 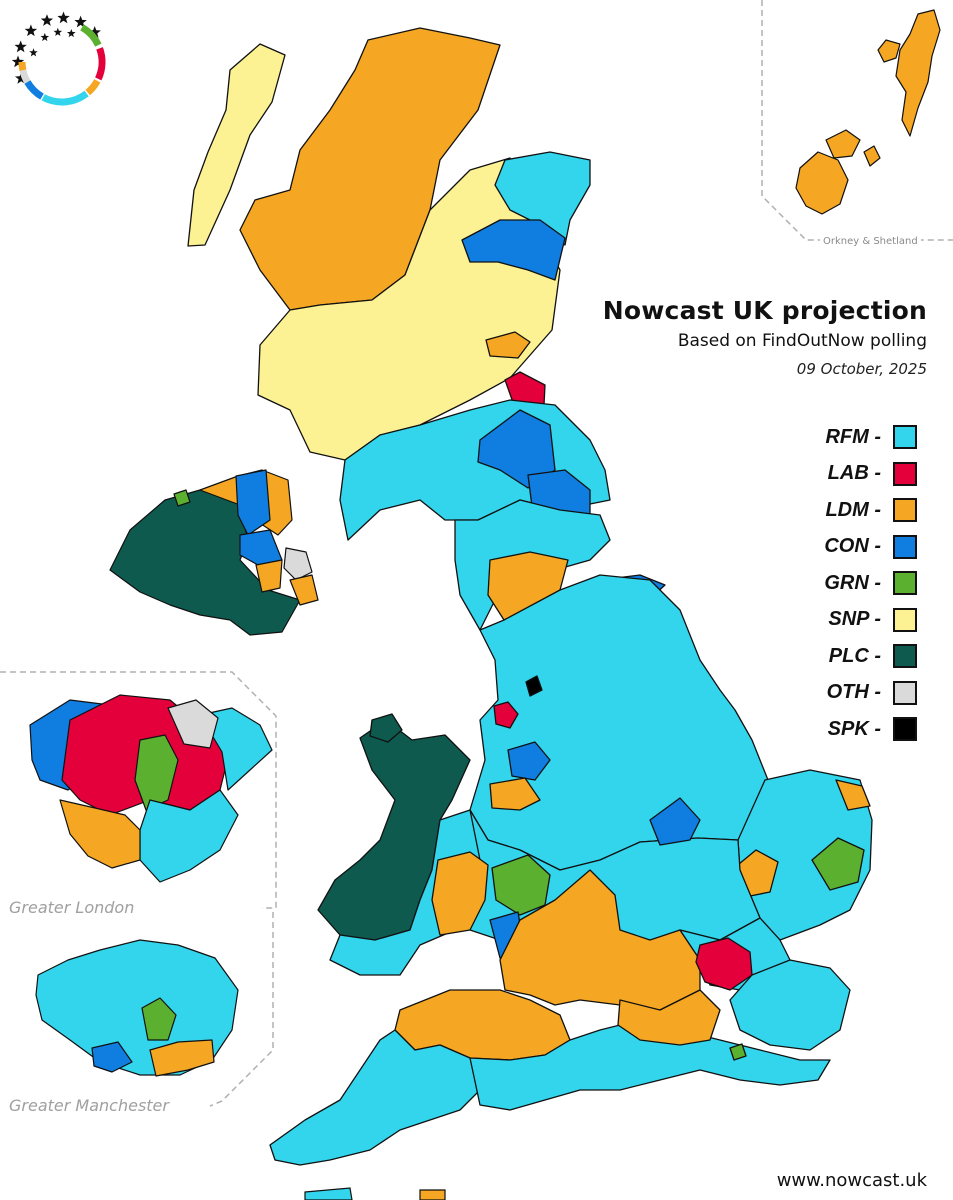 What do you see at coordinates (870, 729) in the screenshot?
I see `legend-item-spk: SPK -` at bounding box center [870, 729].